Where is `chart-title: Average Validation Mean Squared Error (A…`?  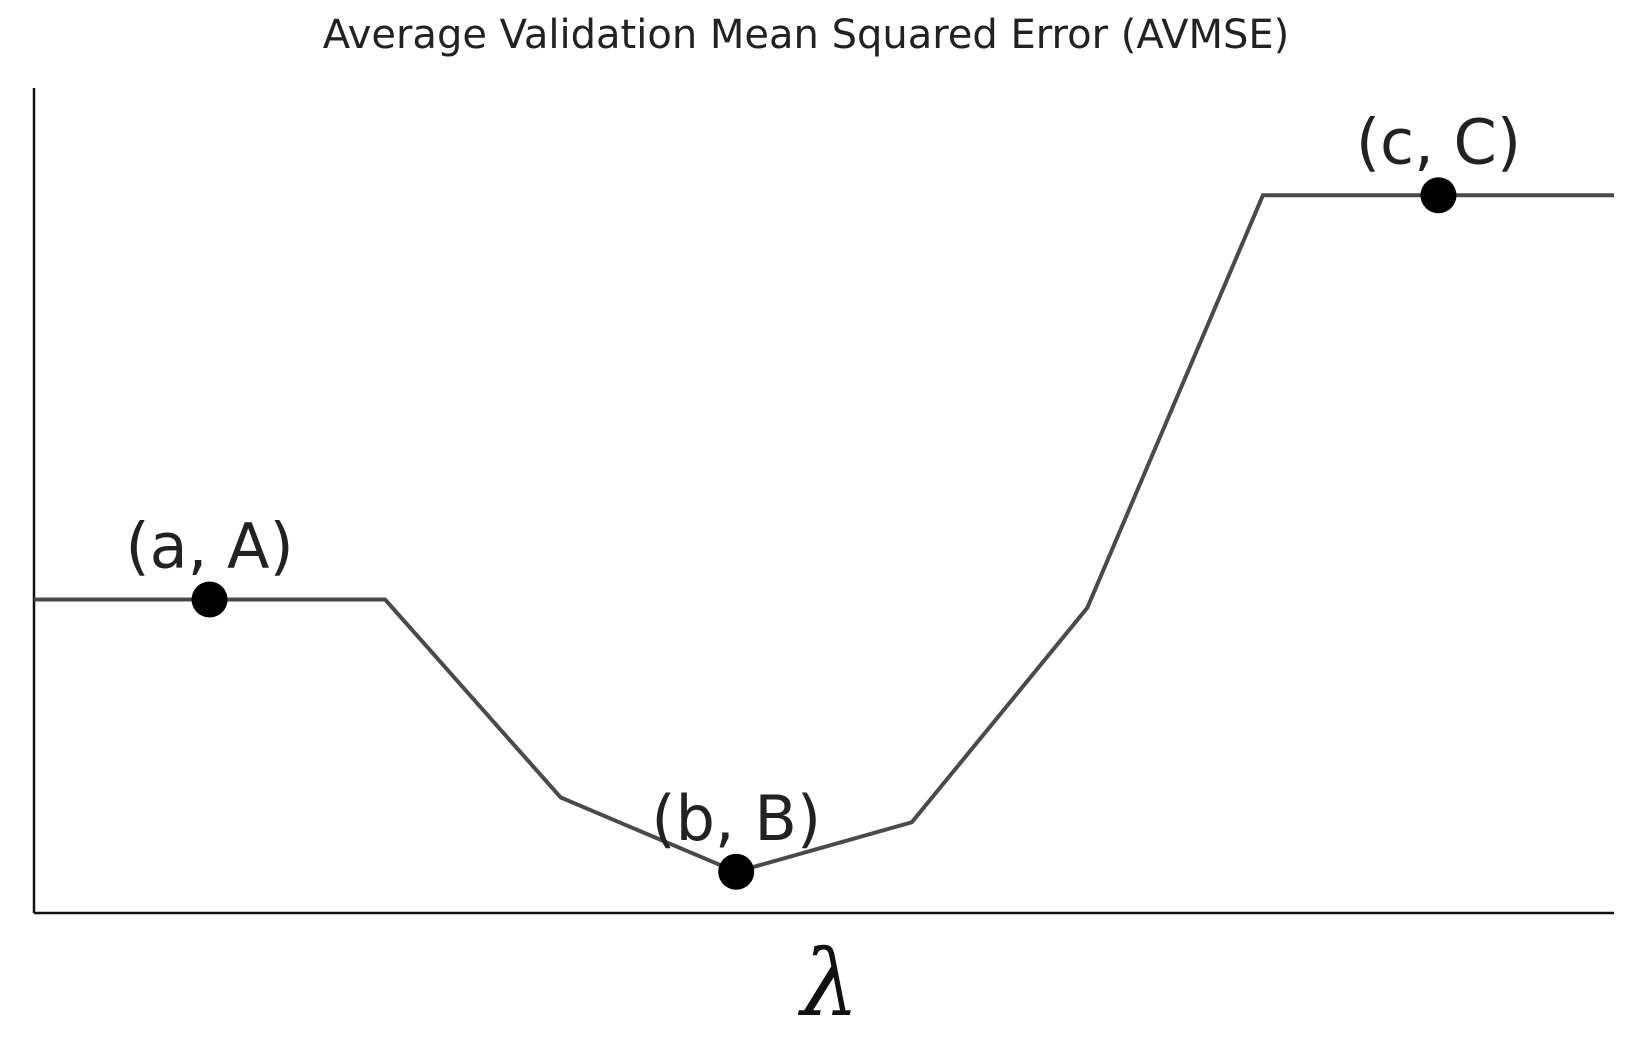 chart-title: Average Validation Mean Squared Error (A… is located at coordinates (806, 35).